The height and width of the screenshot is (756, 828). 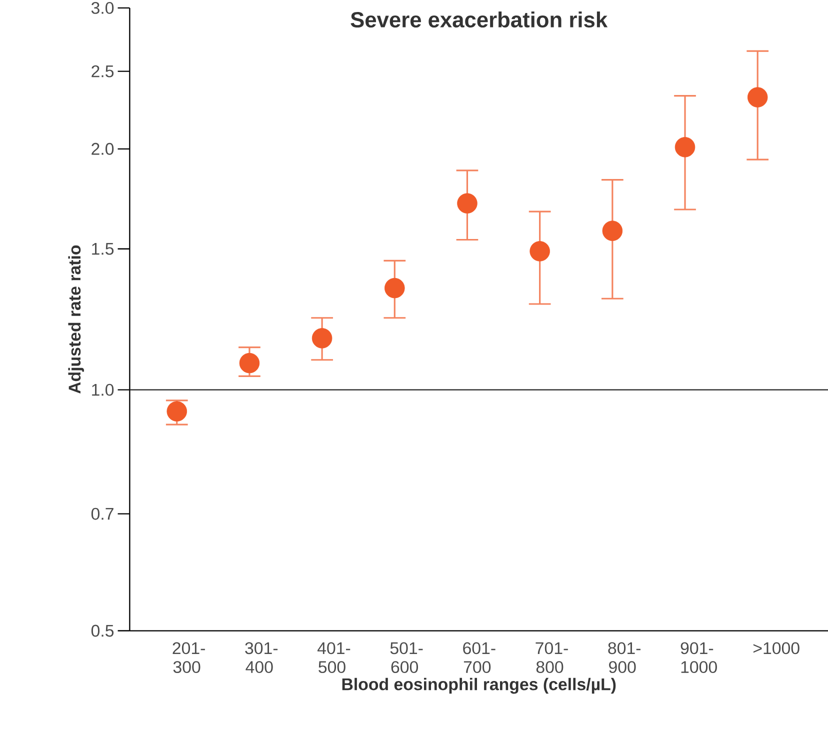 I want to click on x-tick-label: 201-300, so click(x=188, y=658).